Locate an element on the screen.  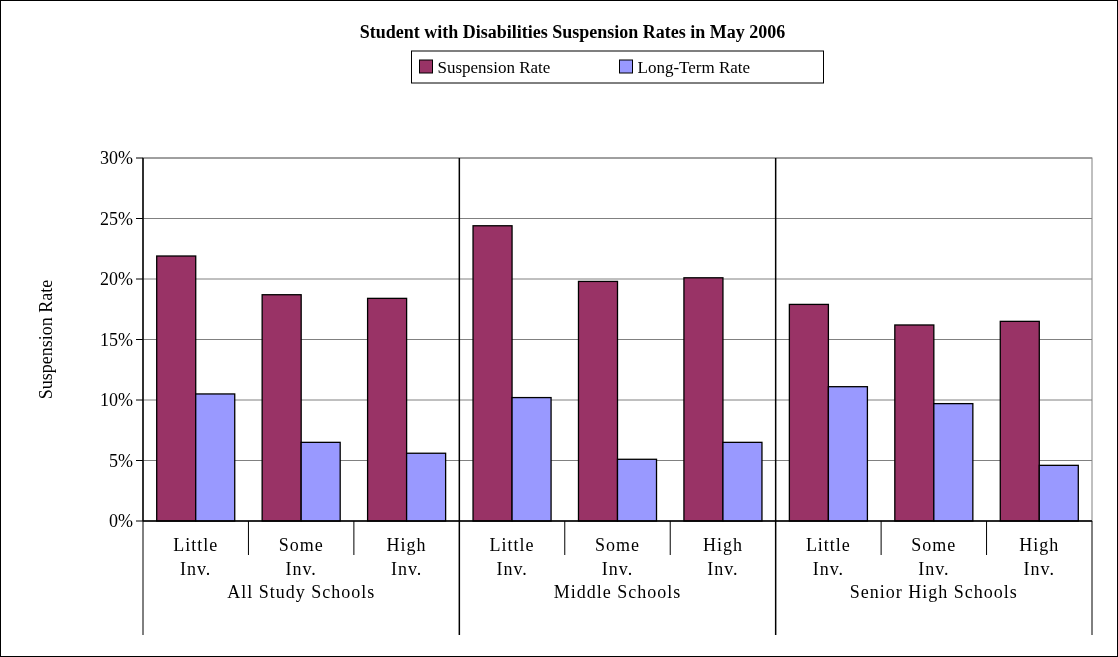
y-tick-label: 25% is located at coordinates (116, 218).